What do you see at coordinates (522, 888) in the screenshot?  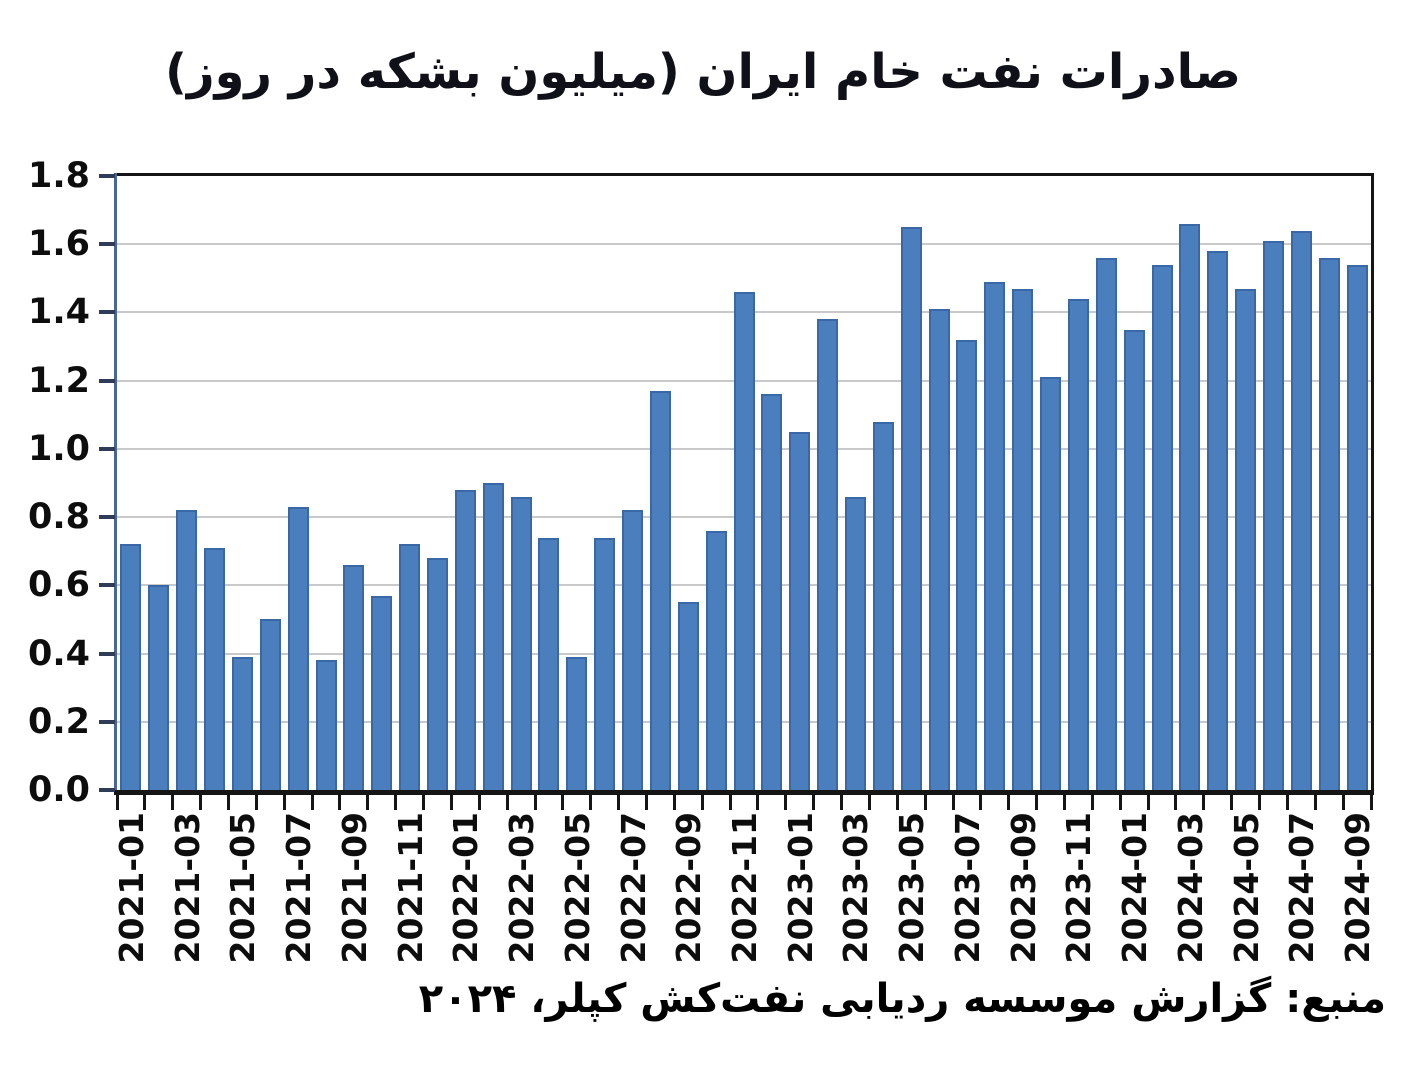 I see `x-tick-label: 2022-03` at bounding box center [522, 888].